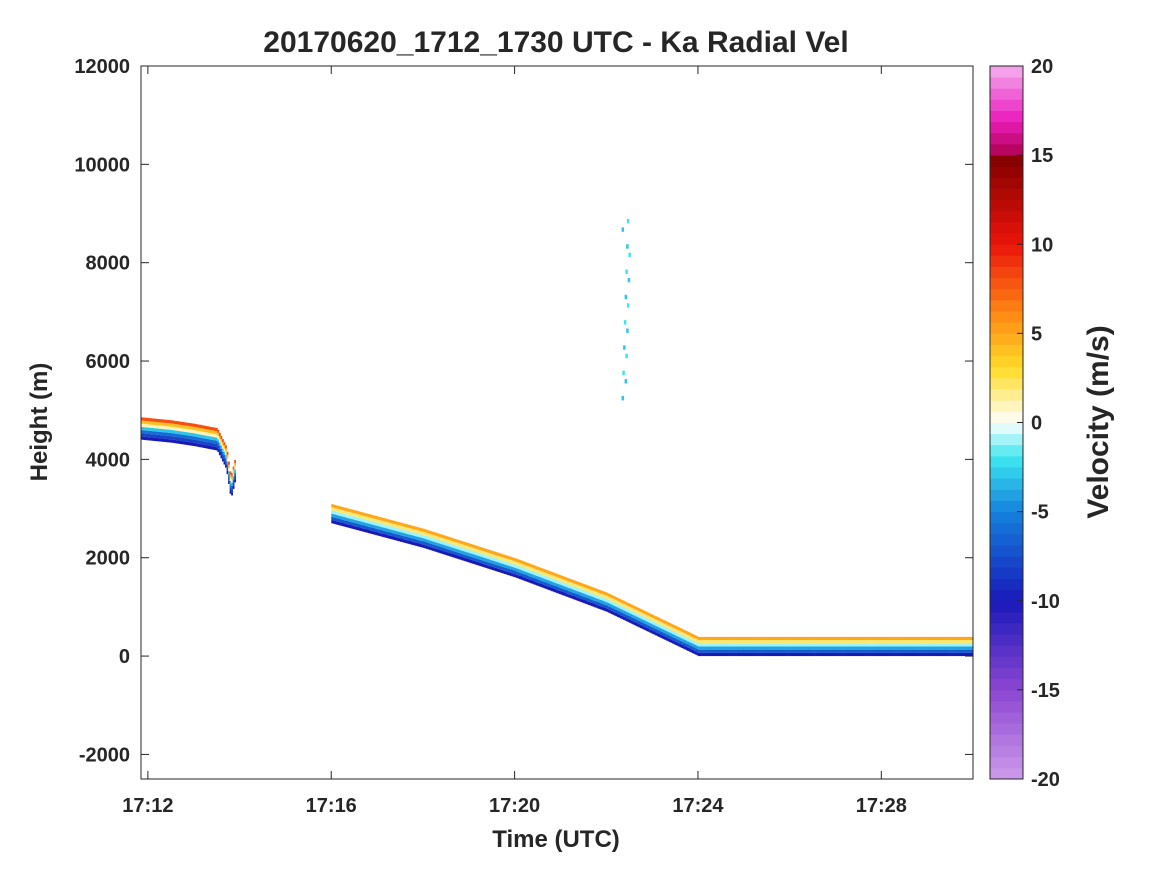 The image size is (1167, 875). Describe the element at coordinates (1036, 334) in the screenshot. I see `colorbar-tick-label: 5` at that location.